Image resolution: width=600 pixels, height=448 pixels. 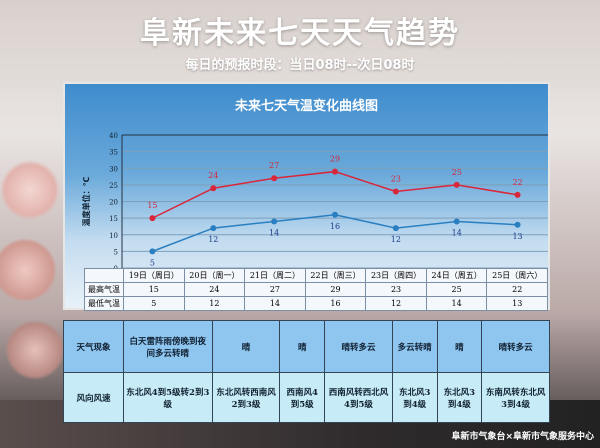 I want to click on data-label: 29, so click(x=335, y=159).